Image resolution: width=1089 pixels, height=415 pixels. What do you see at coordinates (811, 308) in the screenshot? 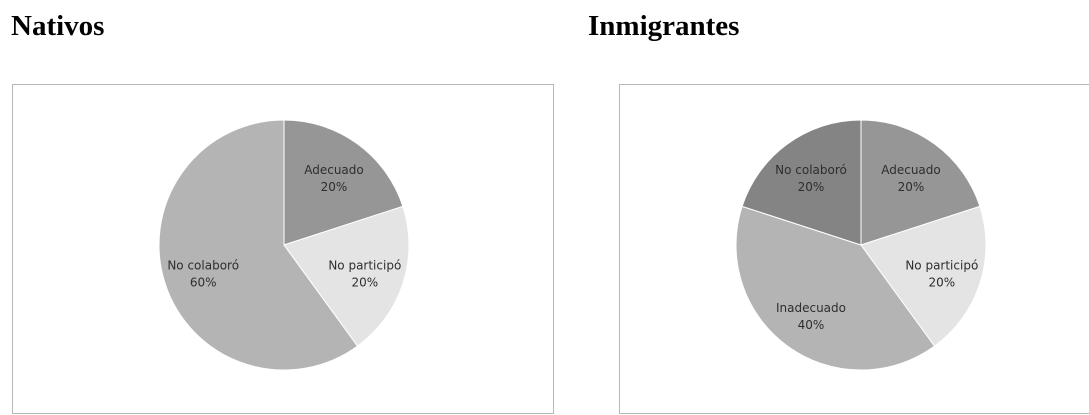
I see `slice-category: Inadecuado` at bounding box center [811, 308].